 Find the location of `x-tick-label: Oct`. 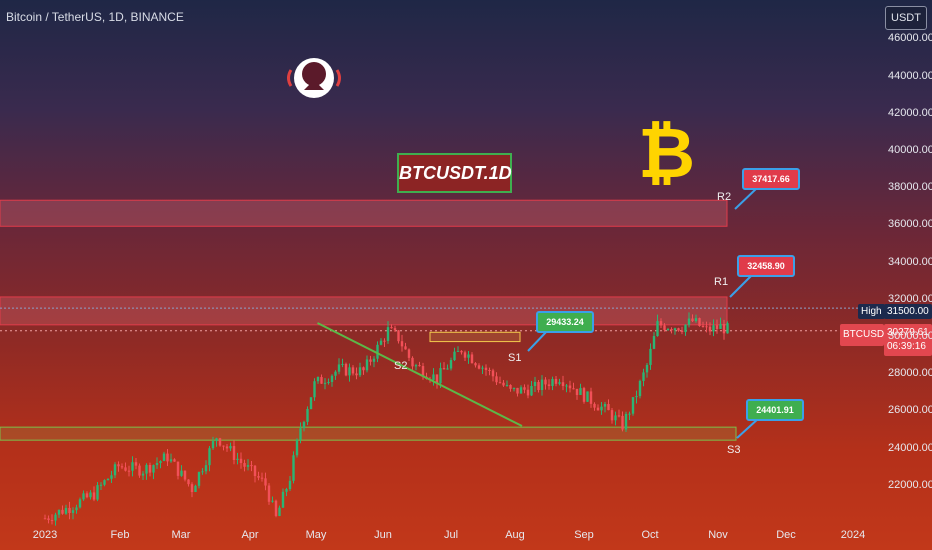

x-tick-label: Oct is located at coordinates (650, 535).